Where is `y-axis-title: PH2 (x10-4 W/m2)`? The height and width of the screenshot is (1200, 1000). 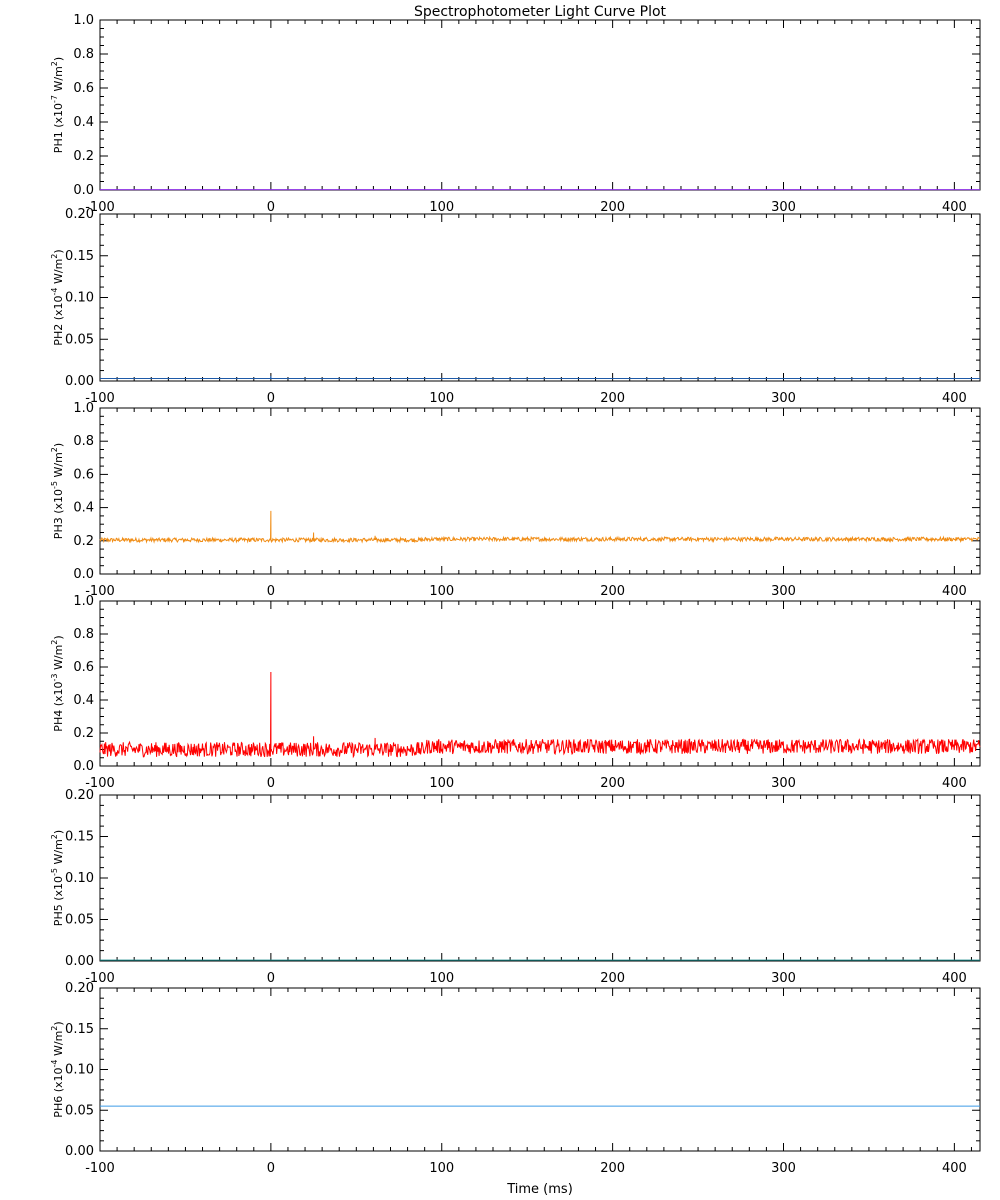 y-axis-title: PH2 (x10-4 W/m2) is located at coordinates (57, 297).